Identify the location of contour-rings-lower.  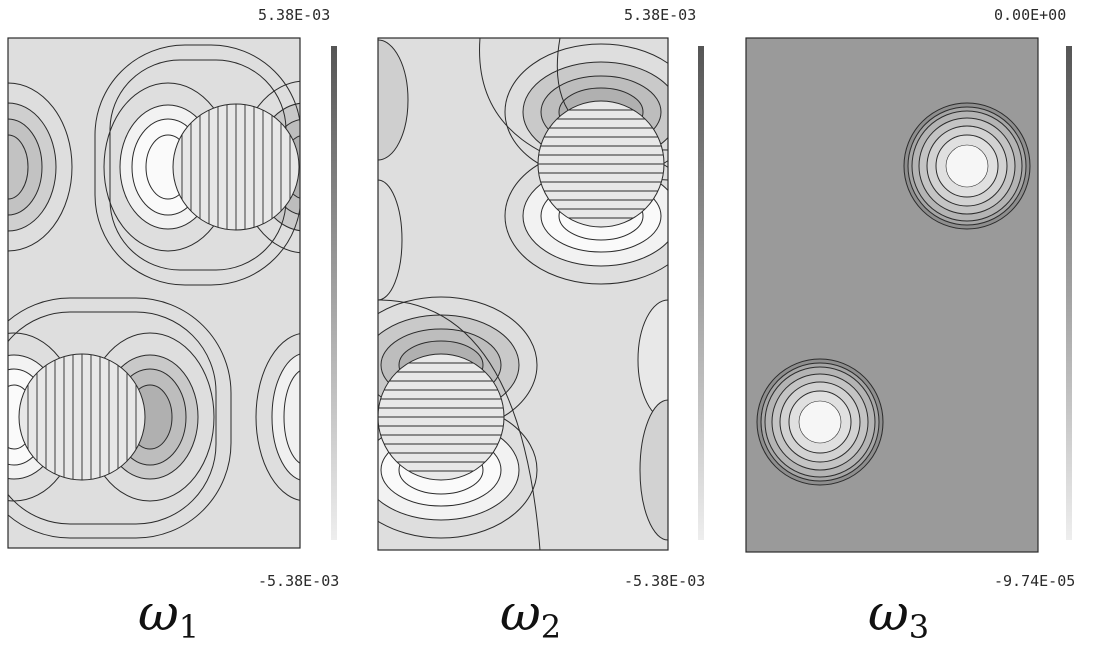
(820, 422).